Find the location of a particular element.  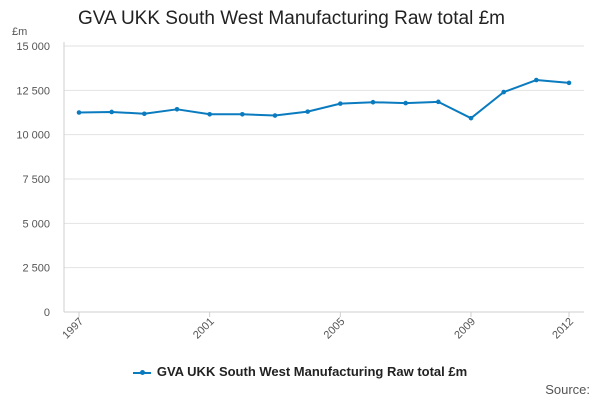

x-tick-label: 2001 is located at coordinates (204, 329).